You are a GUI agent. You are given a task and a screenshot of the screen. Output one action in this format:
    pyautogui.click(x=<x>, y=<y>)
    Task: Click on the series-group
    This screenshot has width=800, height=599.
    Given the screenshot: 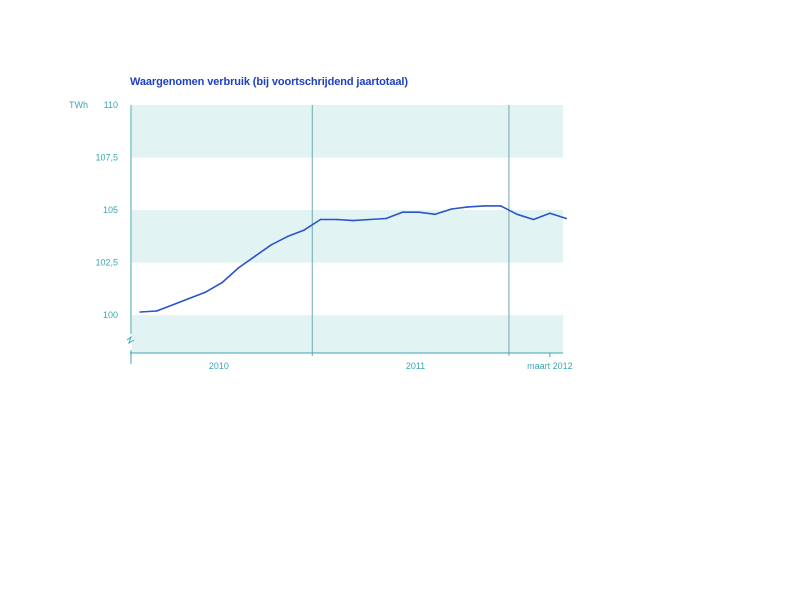 What is the action you would take?
    pyautogui.click(x=353, y=259)
    